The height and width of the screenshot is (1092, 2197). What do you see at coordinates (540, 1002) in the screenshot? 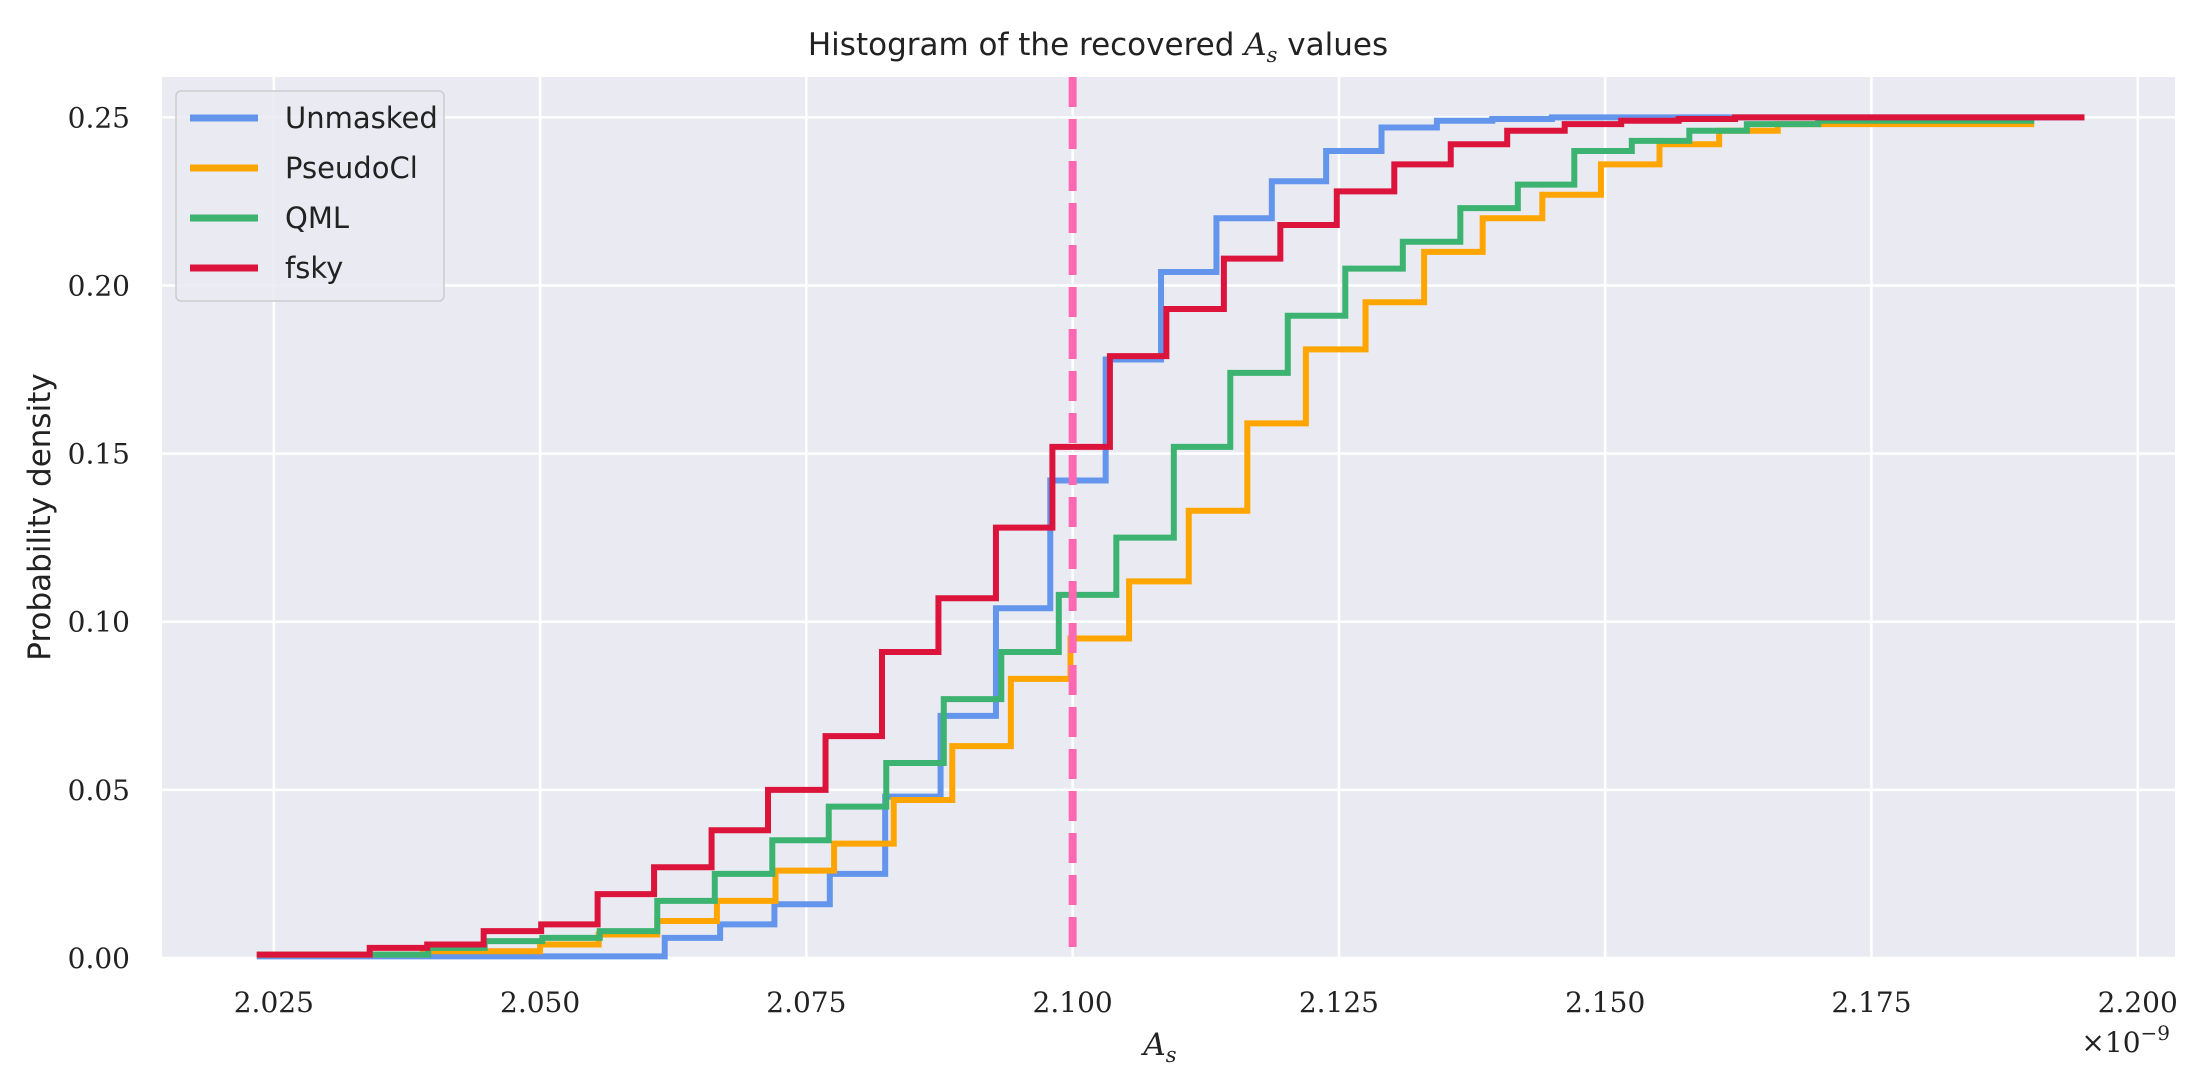
I see `x-tick-label: 2.050` at bounding box center [540, 1002].